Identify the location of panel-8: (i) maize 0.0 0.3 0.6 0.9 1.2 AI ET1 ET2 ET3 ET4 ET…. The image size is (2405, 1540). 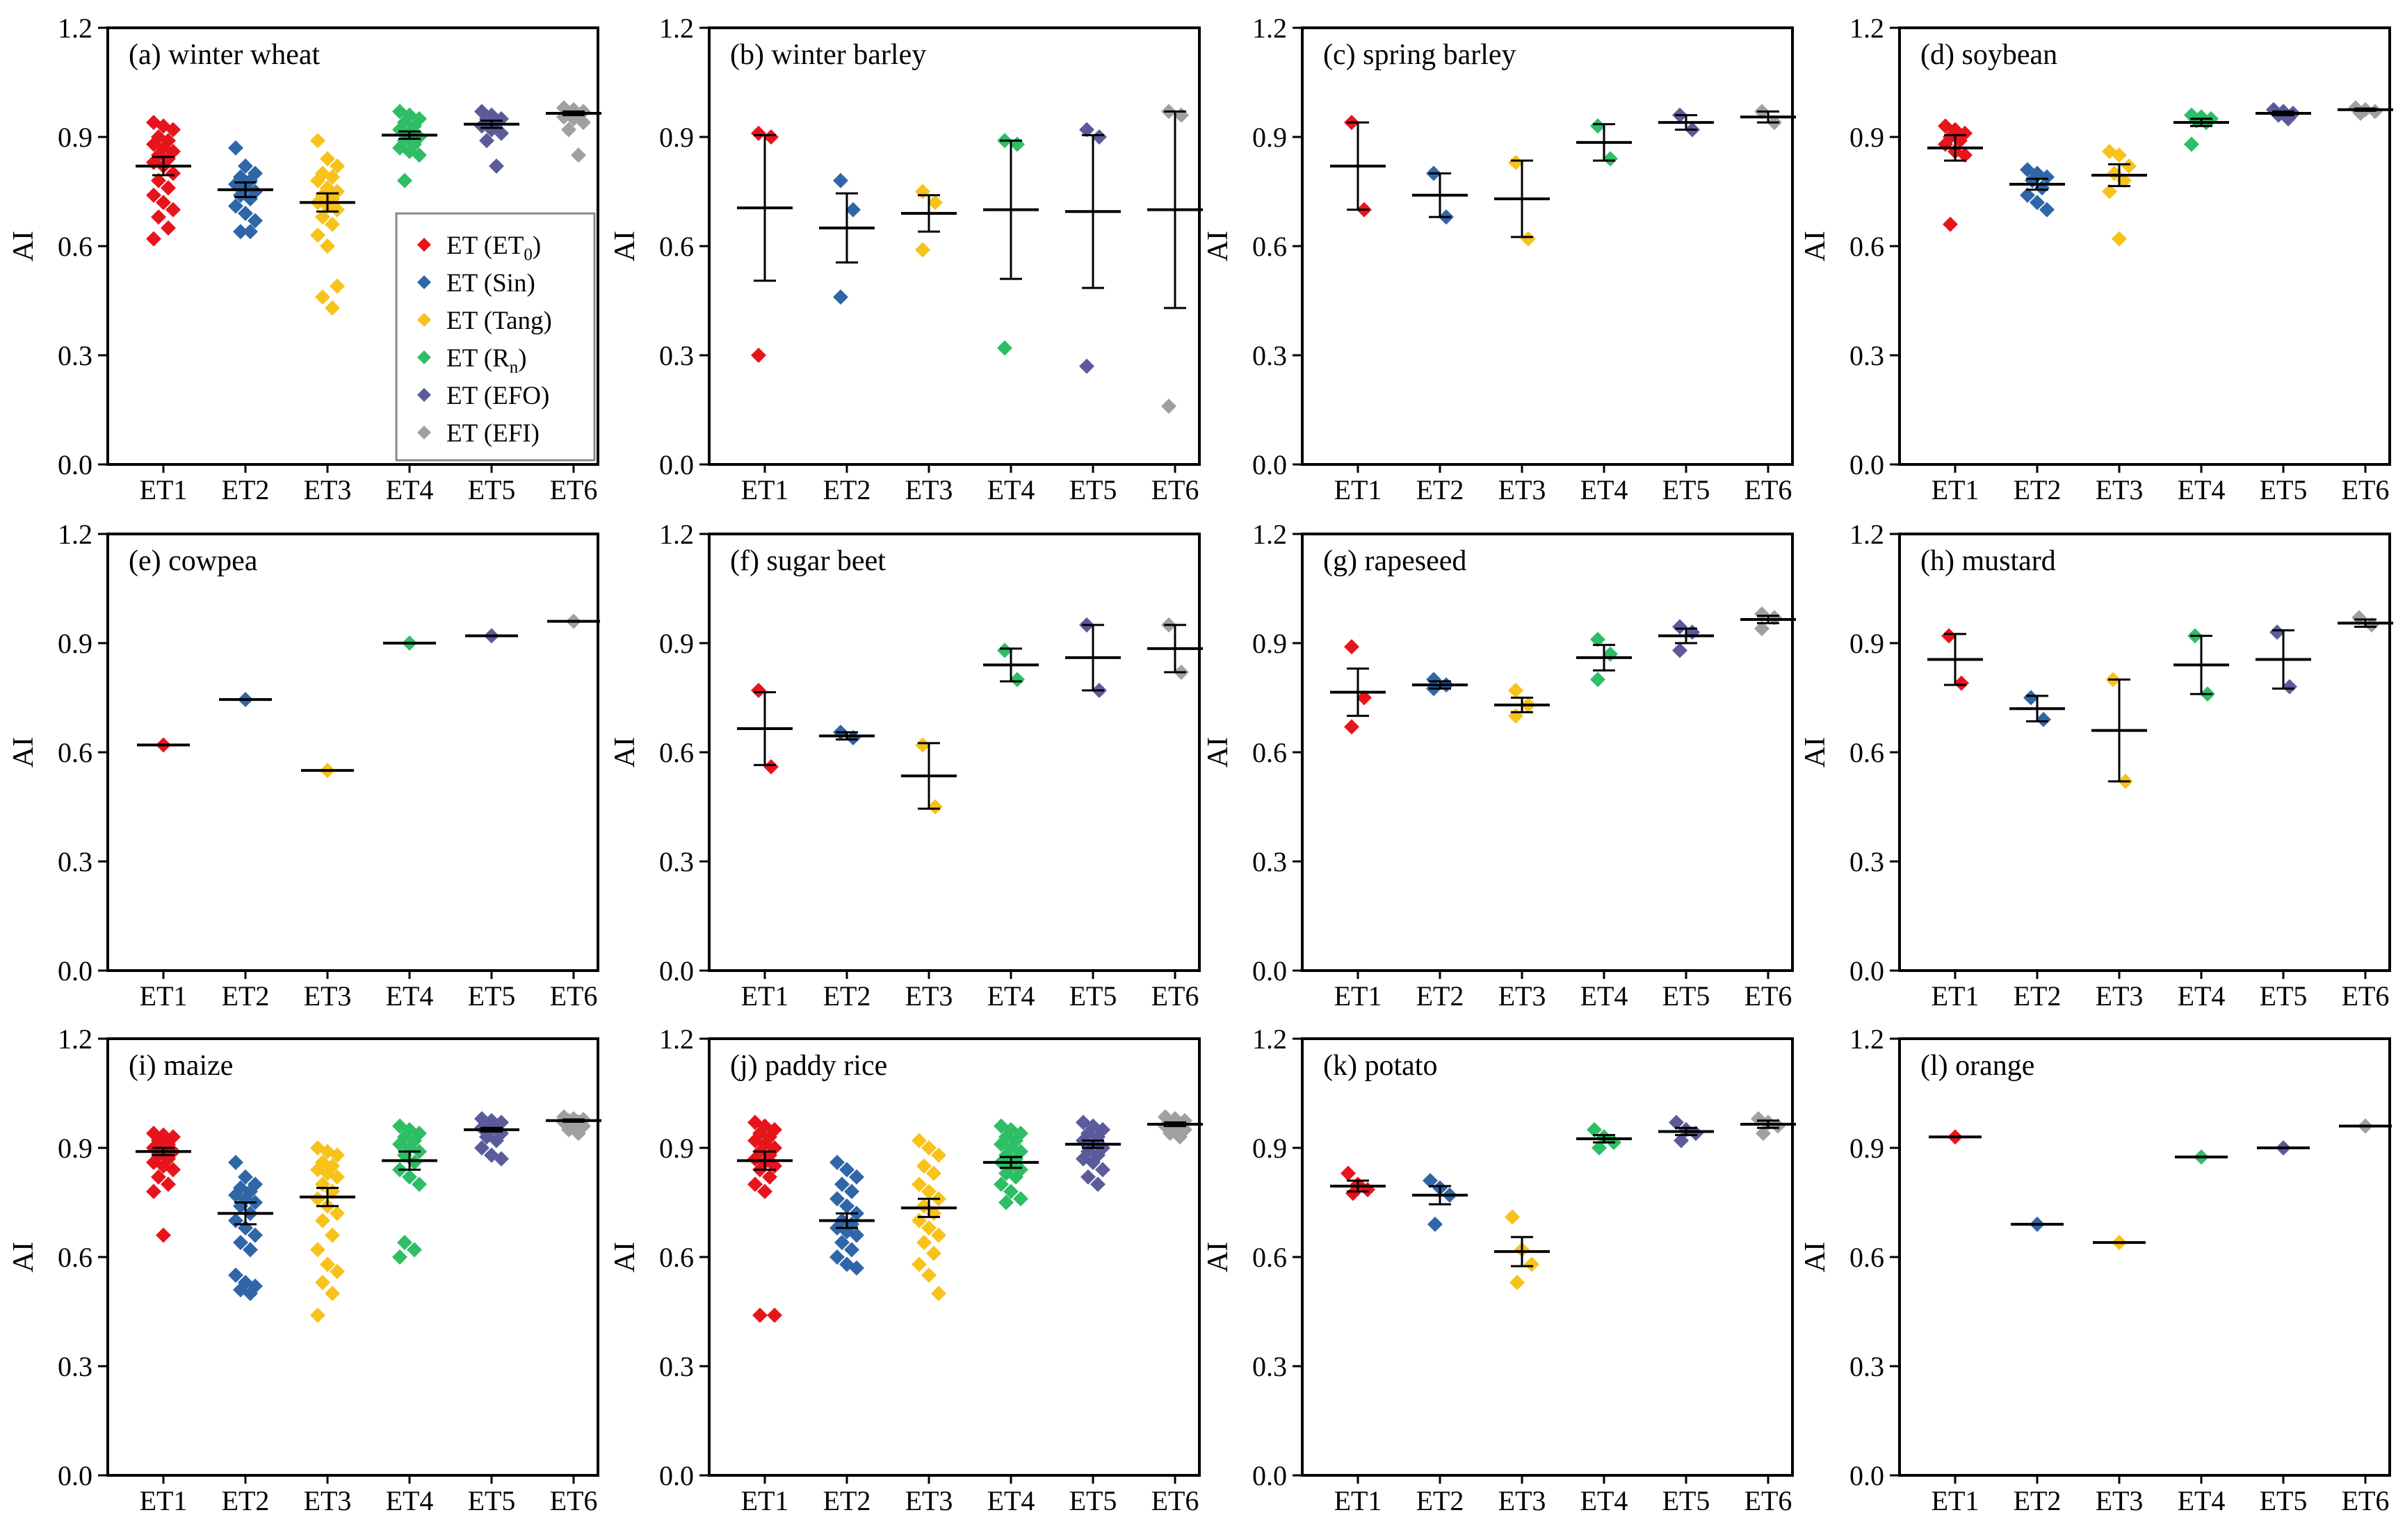
(304, 1269).